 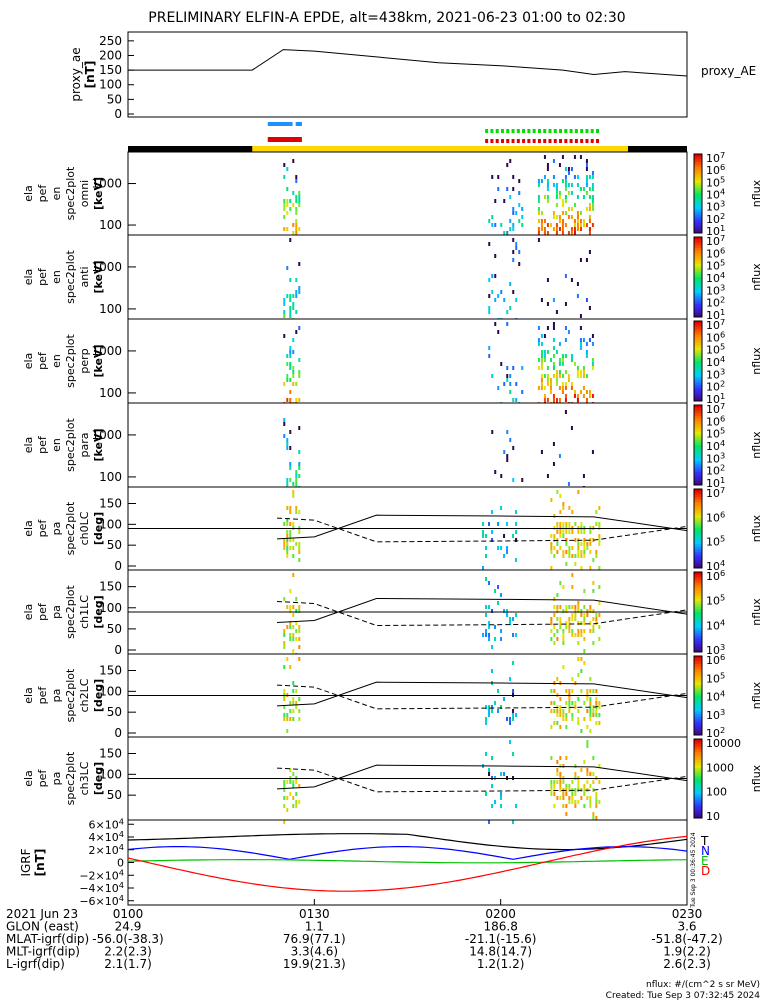 What do you see at coordinates (47, 939) in the screenshot?
I see `ephem-row-label: MLAT-igrf(dip)` at bounding box center [47, 939].